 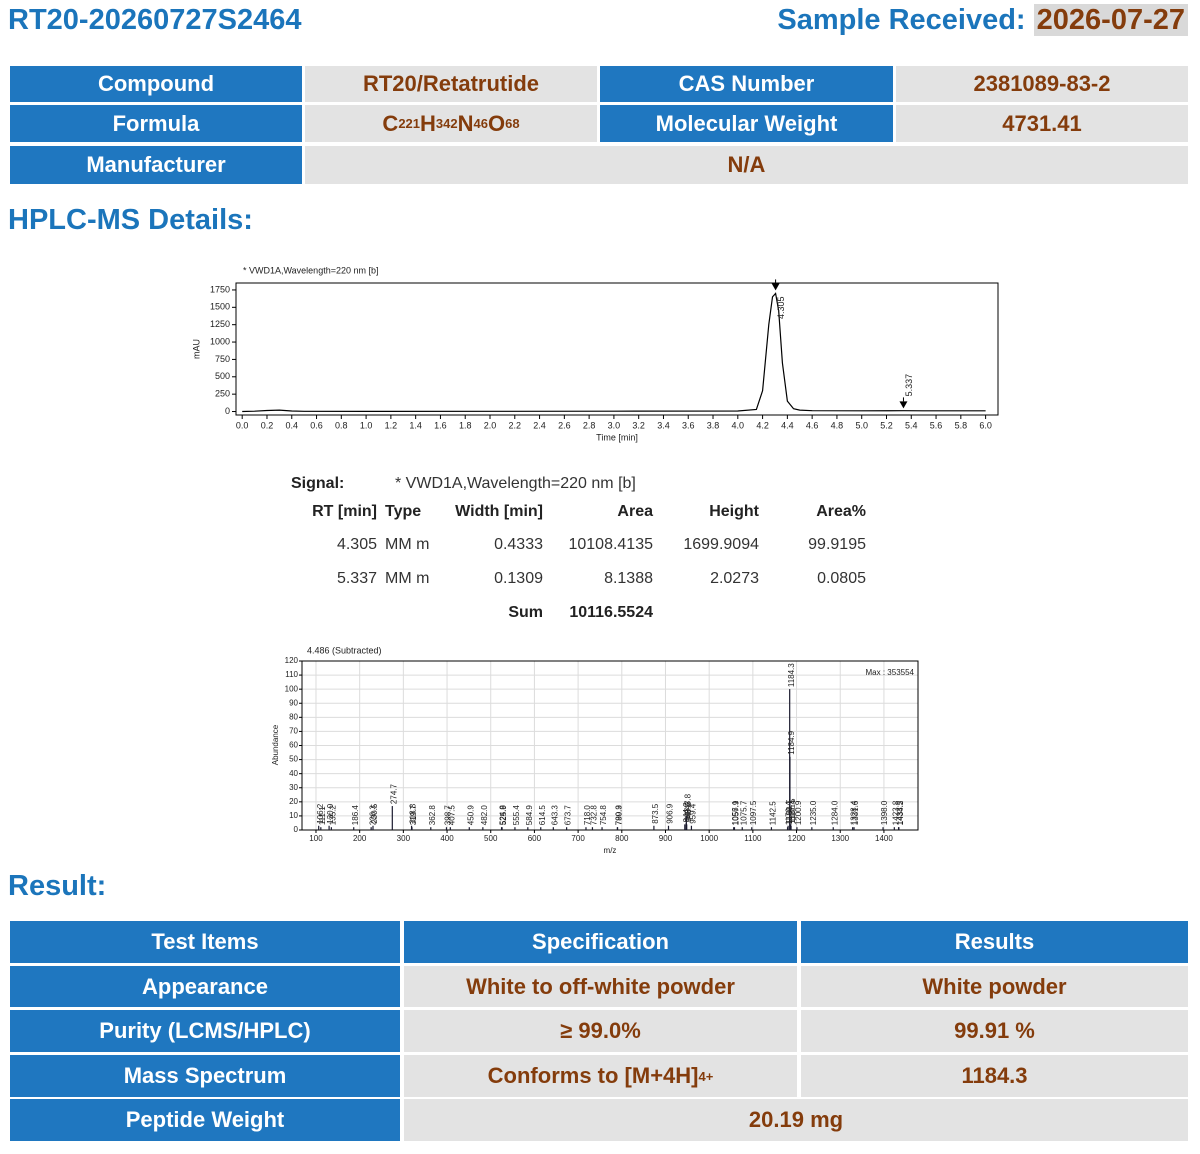 What do you see at coordinates (205, 1120) in the screenshot?
I see `label-cell: Peptide Weight` at bounding box center [205, 1120].